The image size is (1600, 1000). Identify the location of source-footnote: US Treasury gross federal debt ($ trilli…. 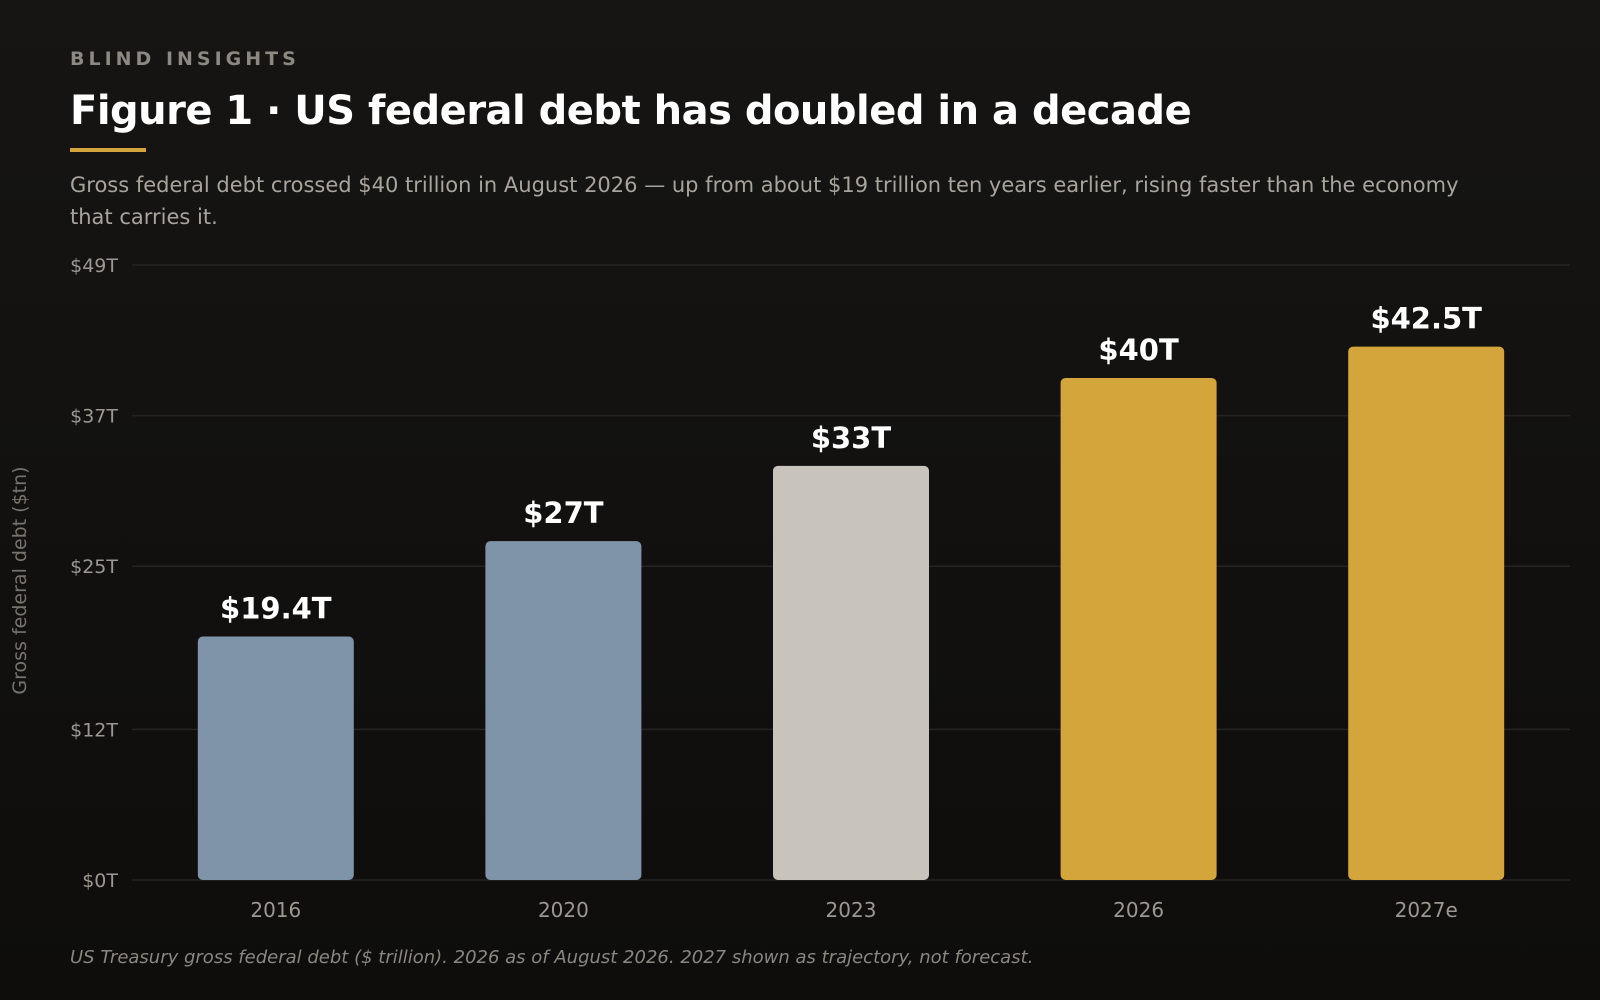
(552, 957).